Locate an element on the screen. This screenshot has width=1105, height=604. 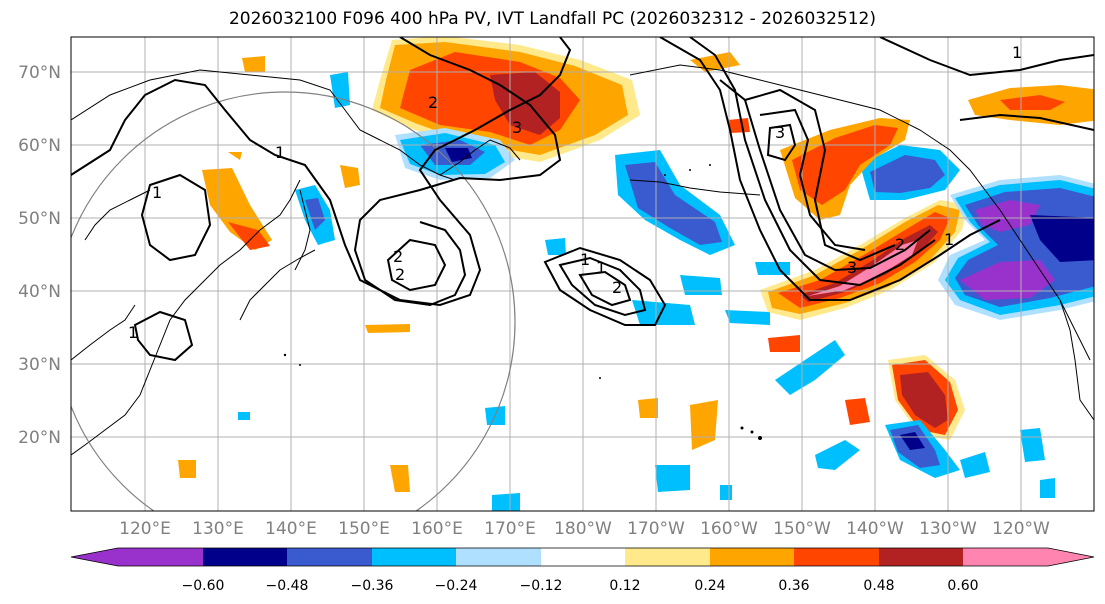
lat-label: 30°N is located at coordinates (39, 365).